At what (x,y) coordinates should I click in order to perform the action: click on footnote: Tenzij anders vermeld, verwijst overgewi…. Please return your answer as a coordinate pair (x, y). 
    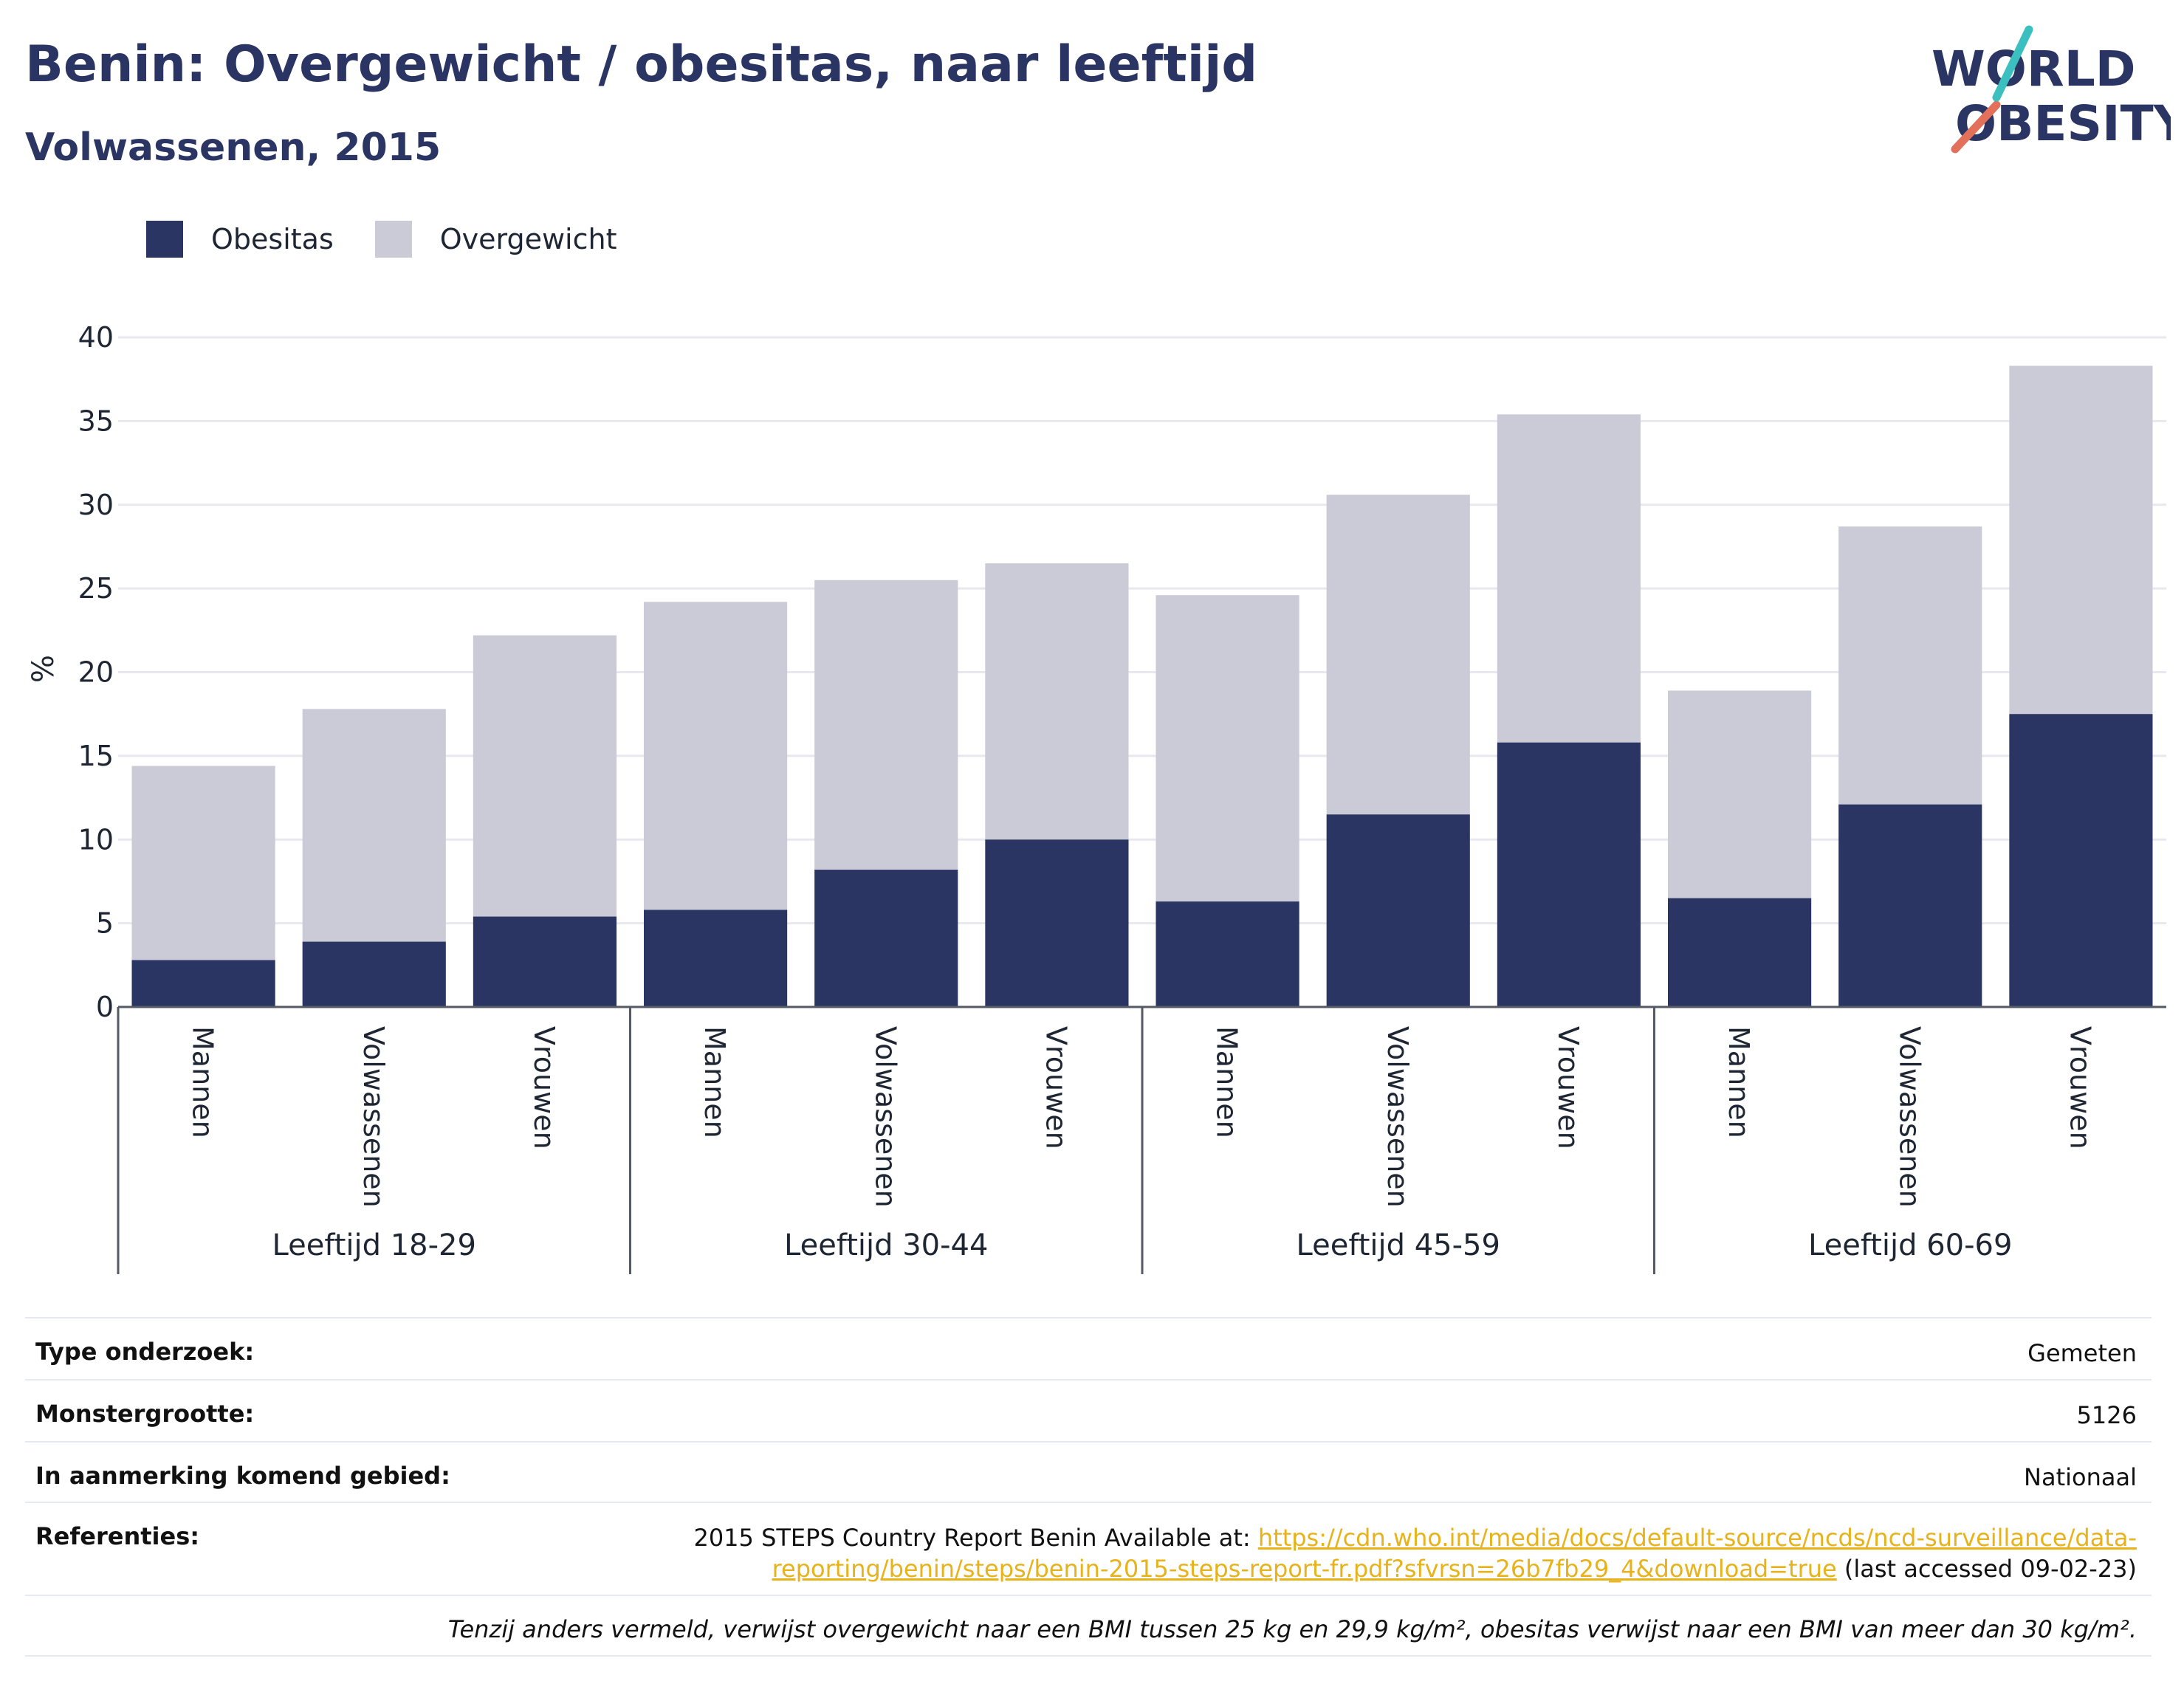
    Looking at the image, I should click on (1292, 1629).